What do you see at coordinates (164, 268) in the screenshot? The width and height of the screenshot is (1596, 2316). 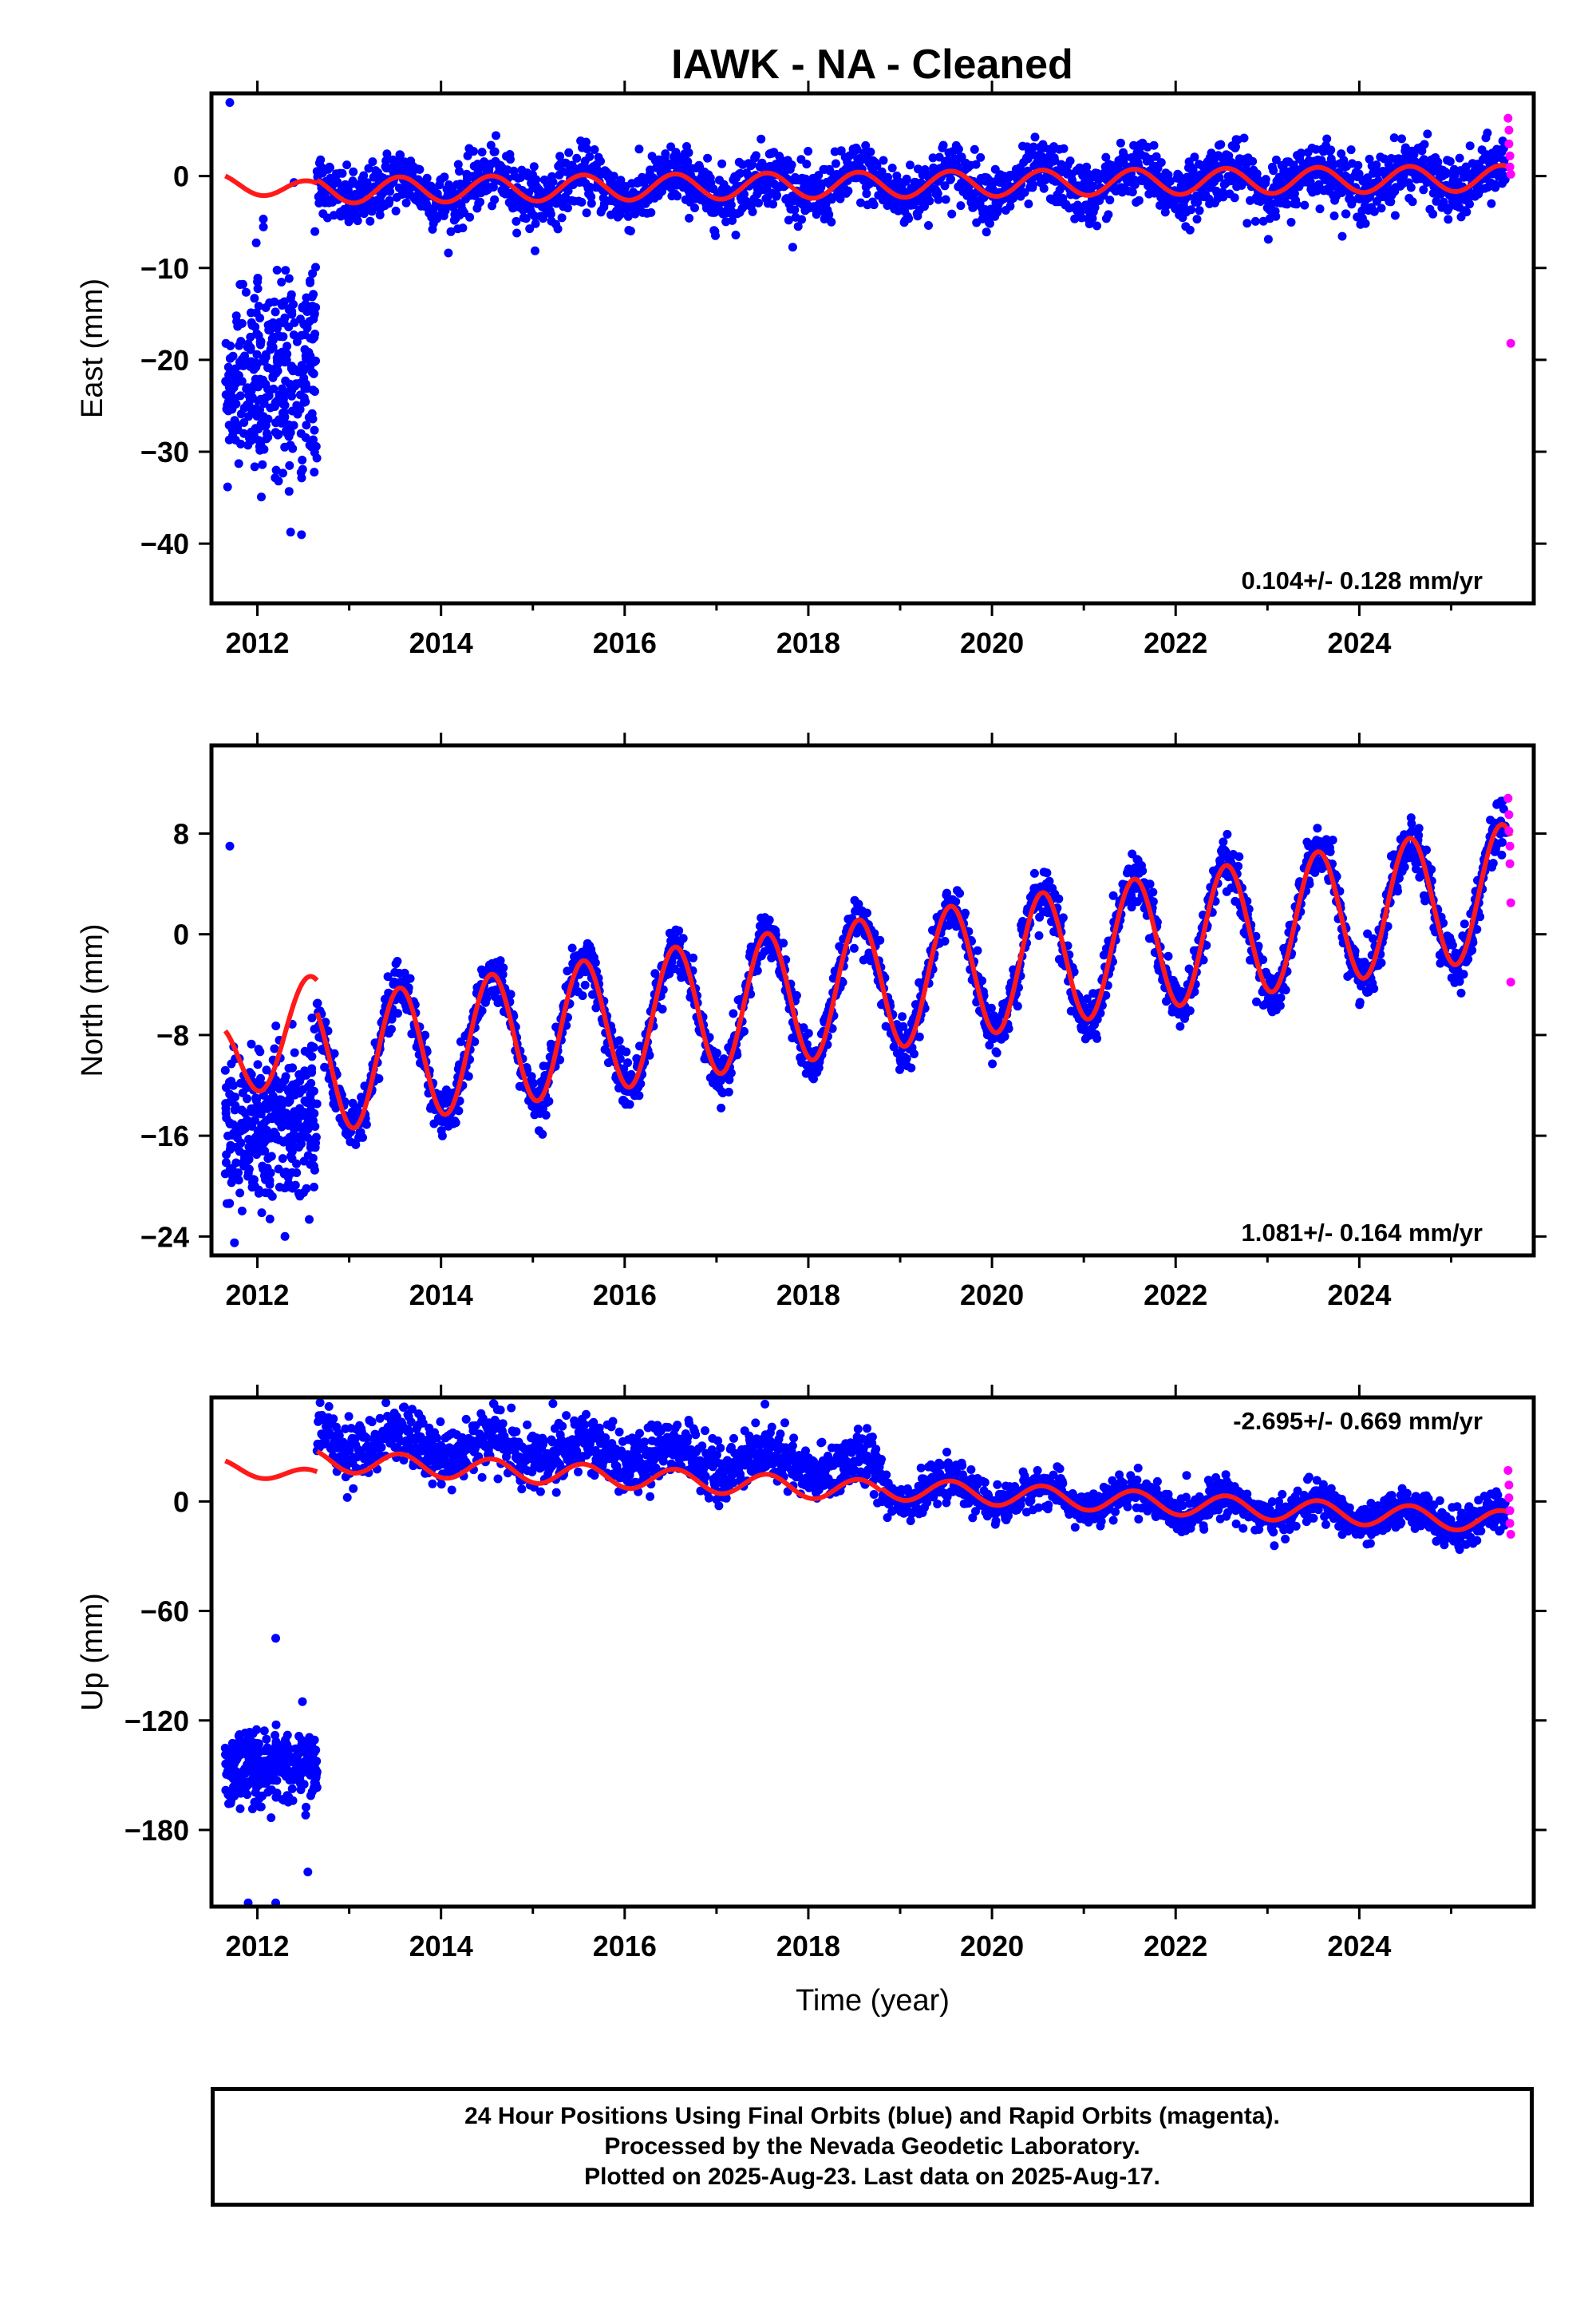 I see `y-tick-label: −10` at bounding box center [164, 268].